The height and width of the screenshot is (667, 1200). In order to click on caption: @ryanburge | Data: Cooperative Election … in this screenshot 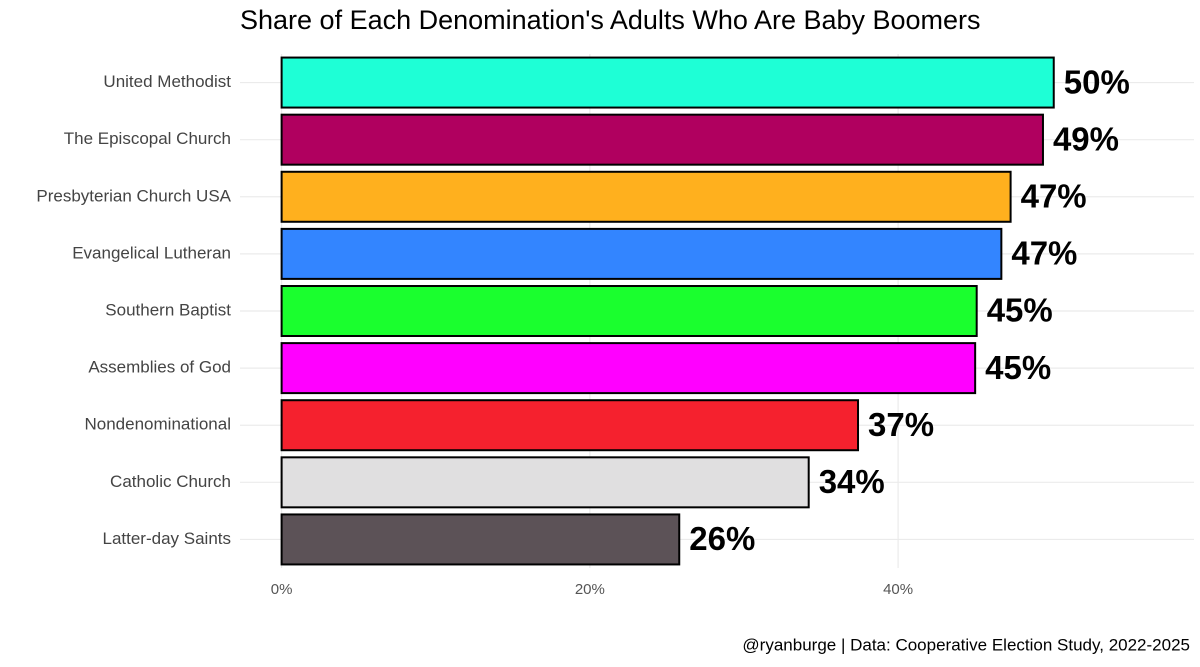, I will do `click(966, 644)`.